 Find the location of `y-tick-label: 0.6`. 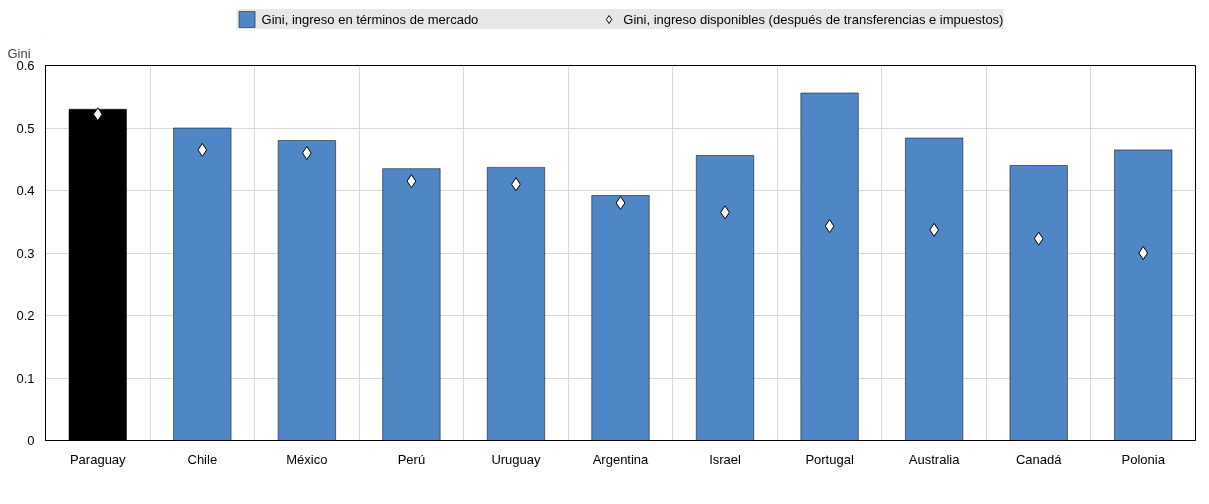

y-tick-label: 0.6 is located at coordinates (25, 65).